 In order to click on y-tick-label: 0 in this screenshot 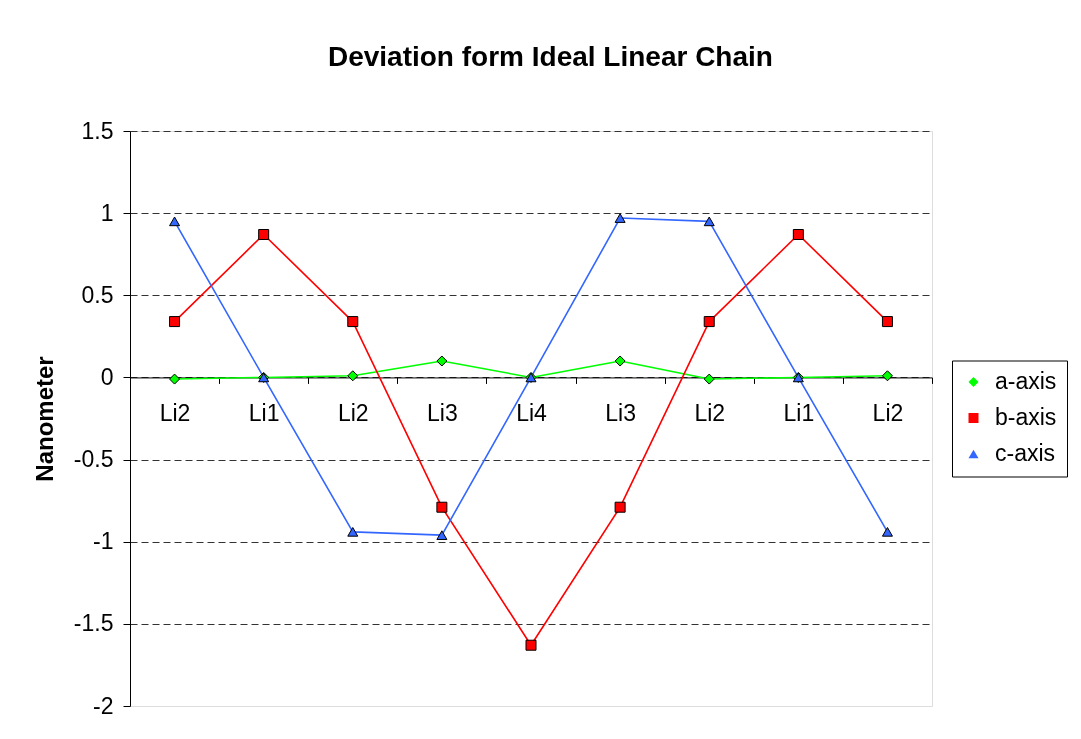, I will do `click(107, 376)`.